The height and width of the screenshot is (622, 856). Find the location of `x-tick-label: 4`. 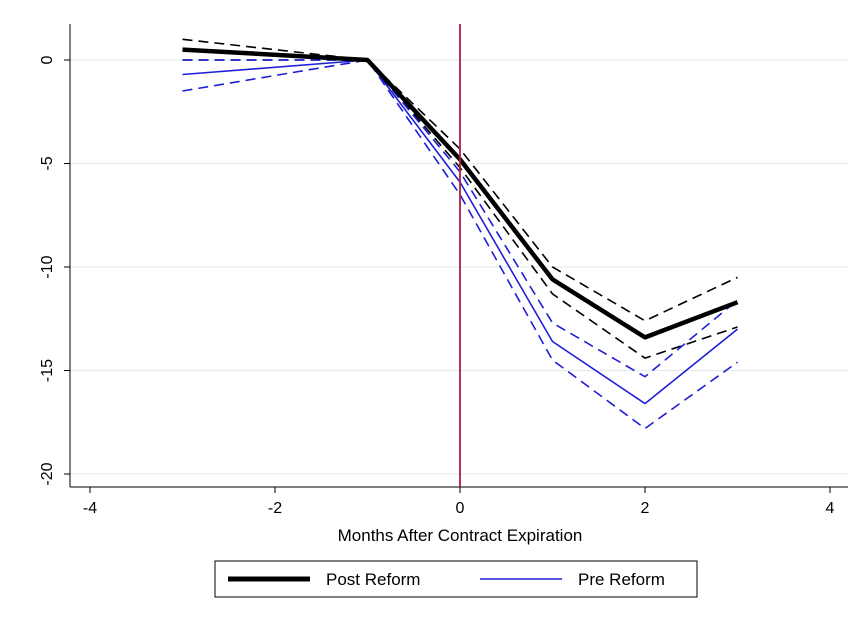

x-tick-label: 4 is located at coordinates (830, 508).